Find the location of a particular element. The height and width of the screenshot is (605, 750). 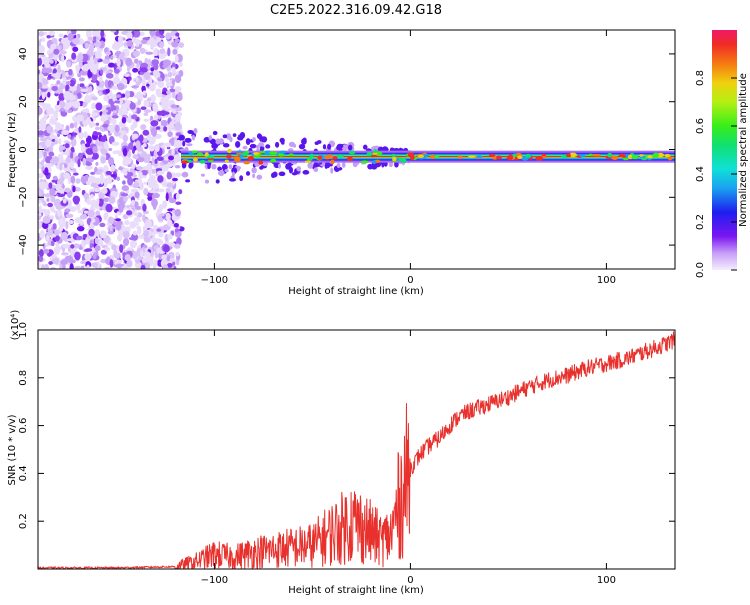

spectrogram-y-label: Frequency (Hz) is located at coordinates (12, 150).